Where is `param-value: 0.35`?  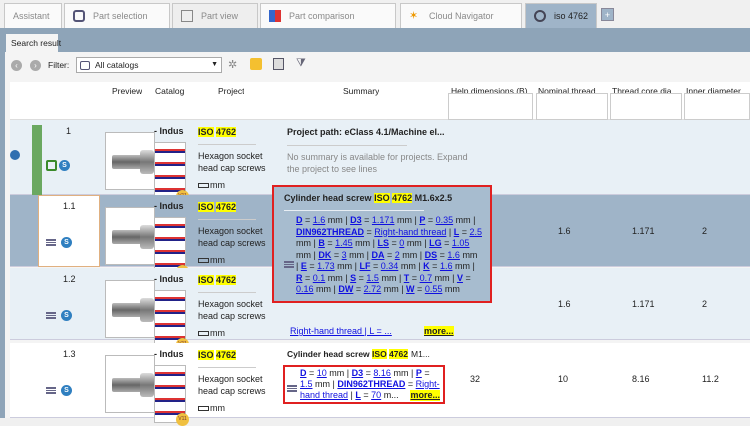
param-value: 0.35 is located at coordinates (444, 220).